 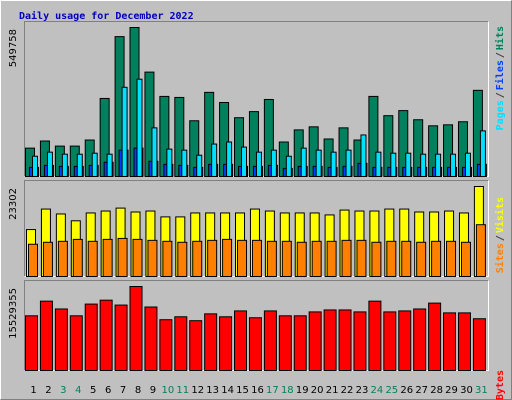 I want to click on legend-entry: Hits, so click(x=500, y=38).